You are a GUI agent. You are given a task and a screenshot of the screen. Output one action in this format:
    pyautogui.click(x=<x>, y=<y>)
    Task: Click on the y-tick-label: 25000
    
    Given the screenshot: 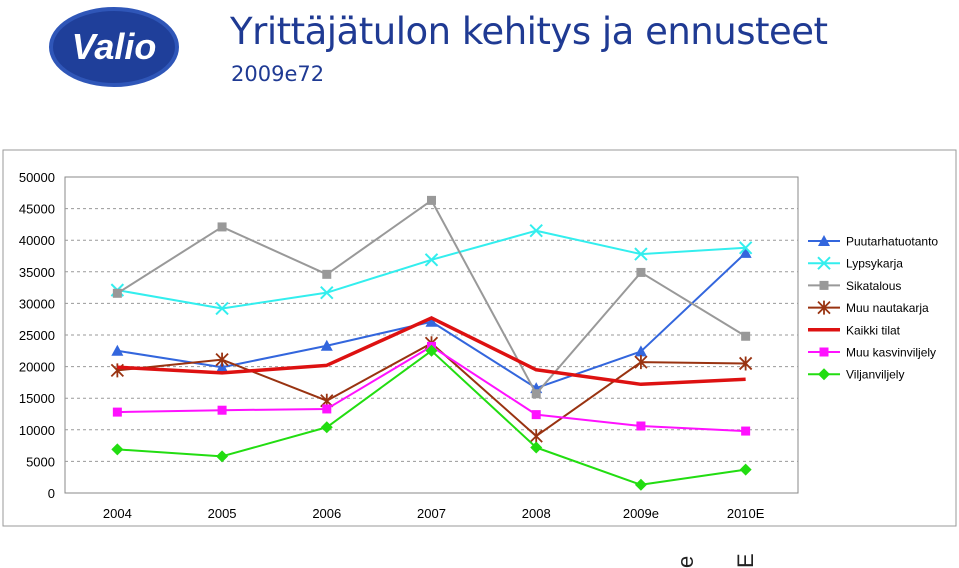 What is the action you would take?
    pyautogui.click(x=37, y=335)
    